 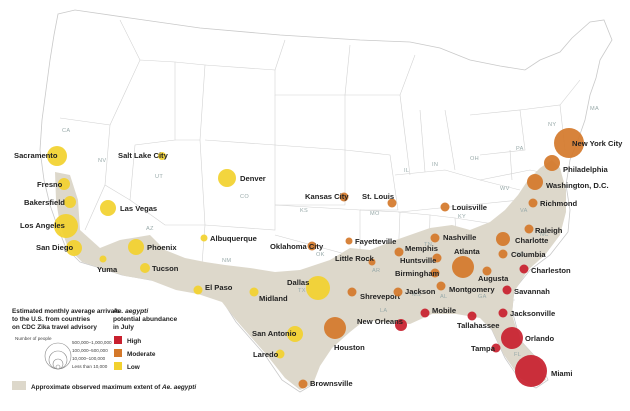 What do you see at coordinates (406, 171) in the screenshot?
I see `state-label: IL` at bounding box center [406, 171].